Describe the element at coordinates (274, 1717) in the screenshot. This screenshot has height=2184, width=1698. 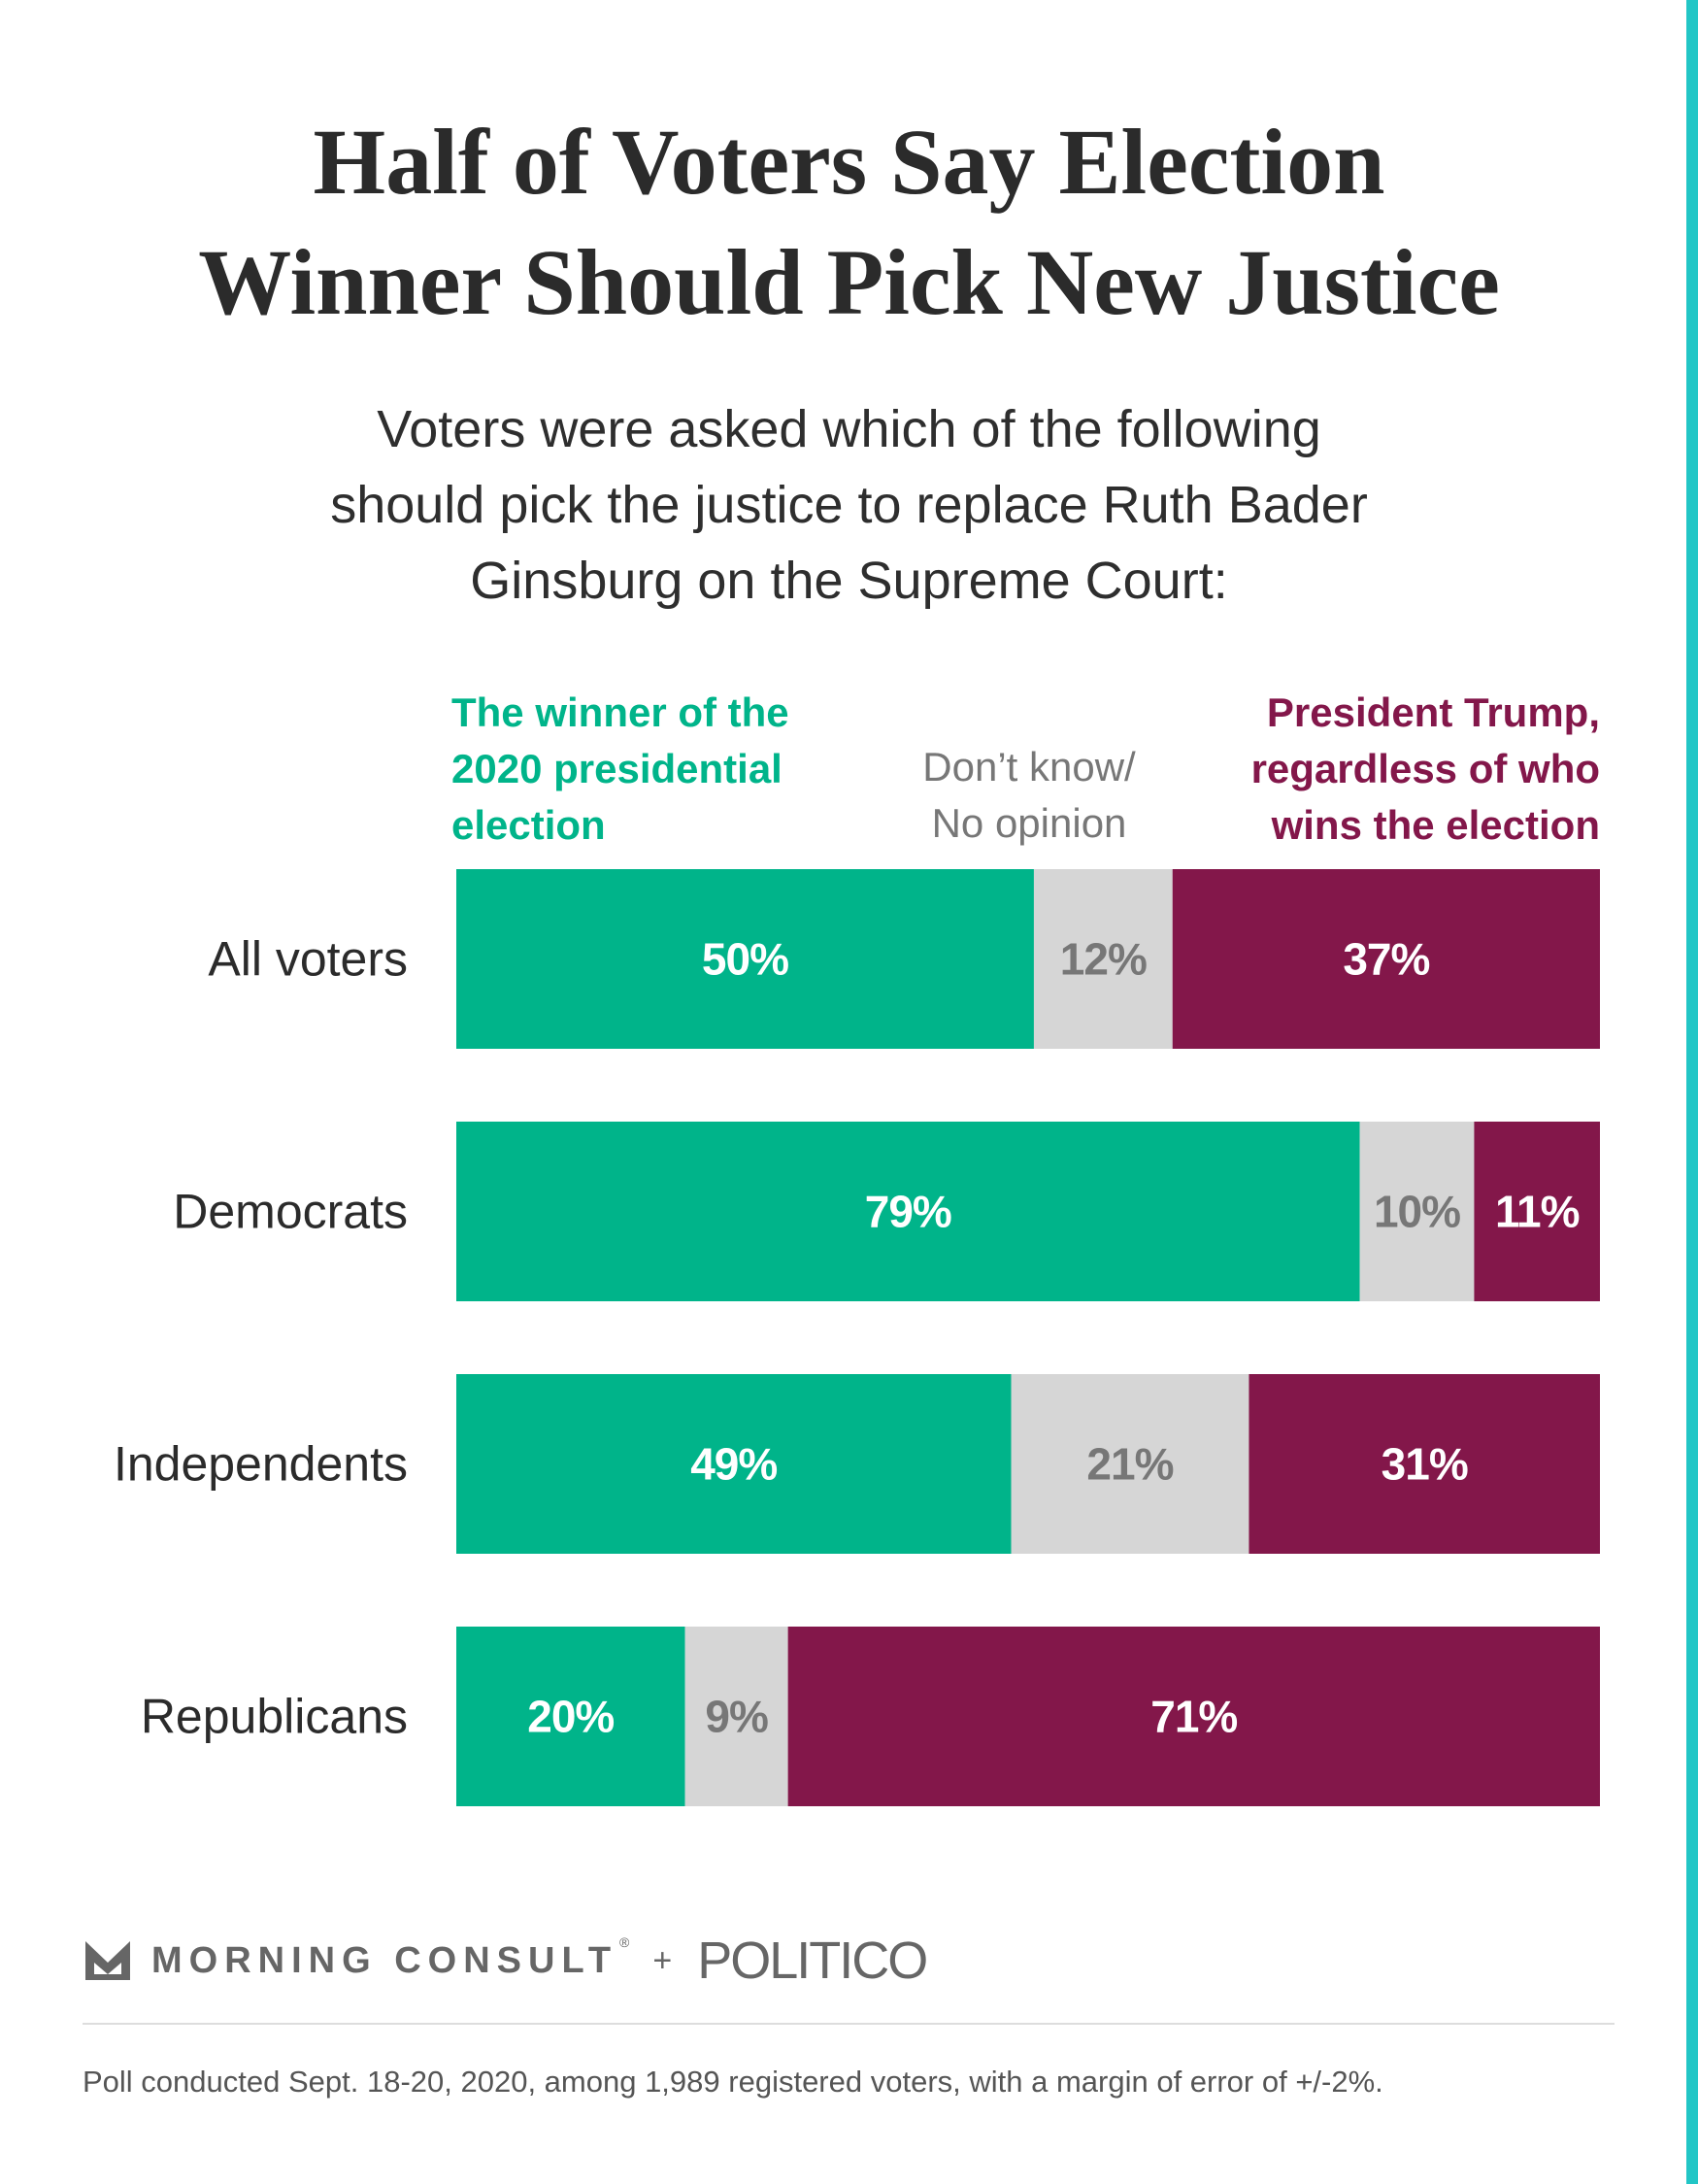
I see `category-label-republicans: Republicans` at that location.